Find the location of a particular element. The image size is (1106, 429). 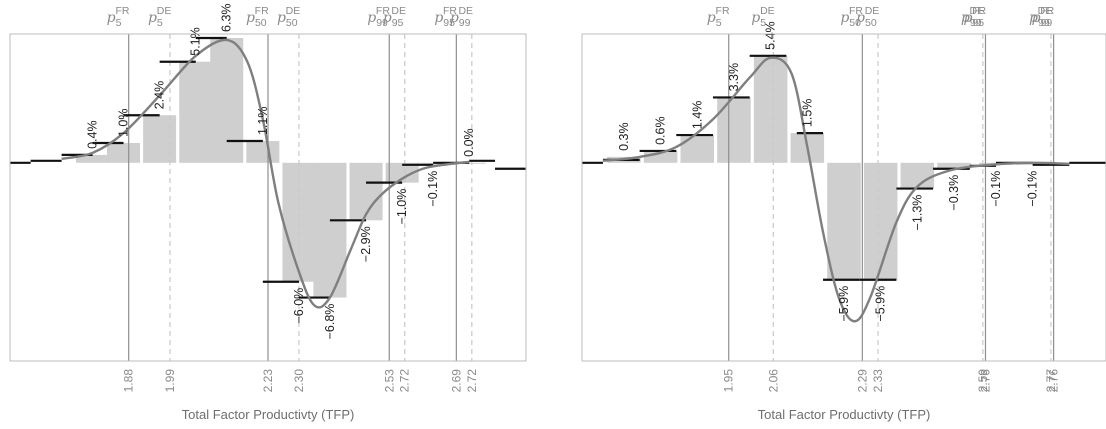

x-tick-label: 1.95 is located at coordinates (729, 381).